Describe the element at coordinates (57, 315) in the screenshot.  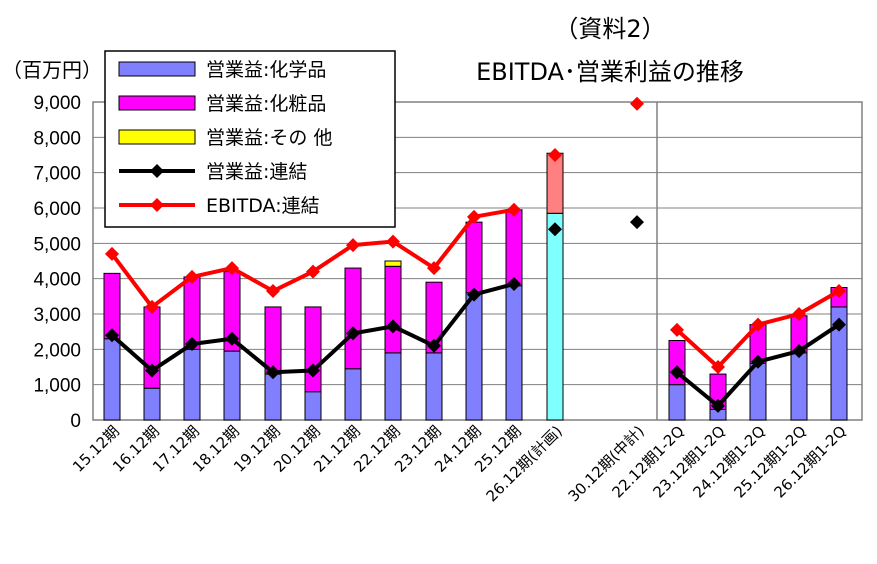
I see `y-tick-label: 3,000` at that location.